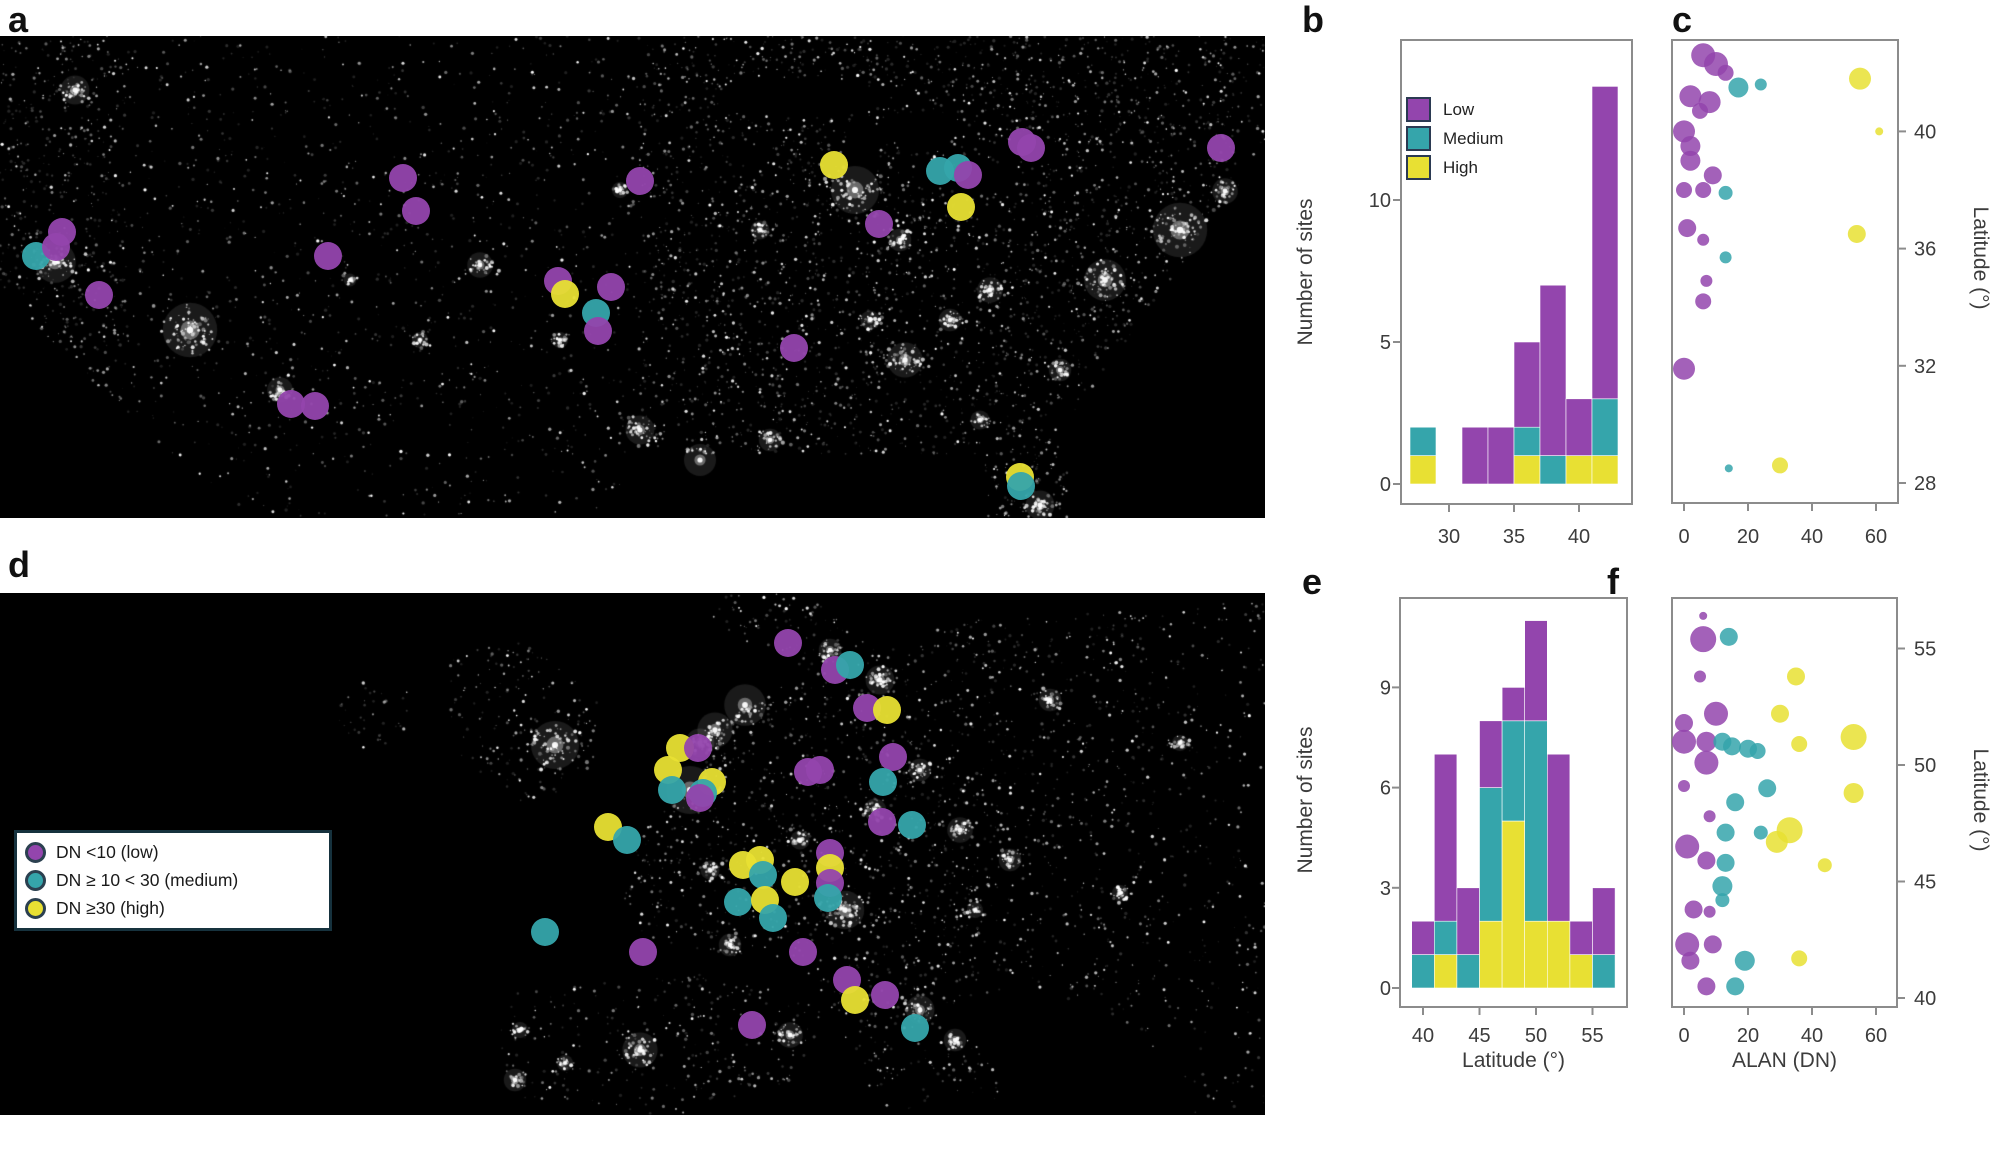 The image size is (2000, 1159). What do you see at coordinates (1613, 581) in the screenshot?
I see `panel-label-f: f` at bounding box center [1613, 581].